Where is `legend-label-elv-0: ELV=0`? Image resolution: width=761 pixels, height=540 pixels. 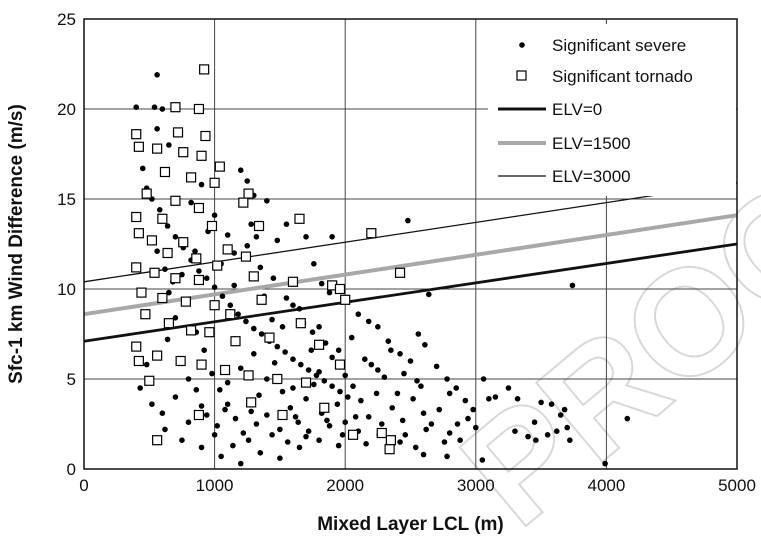
legend-label-elv-0: ELV=0 is located at coordinates (577, 109).